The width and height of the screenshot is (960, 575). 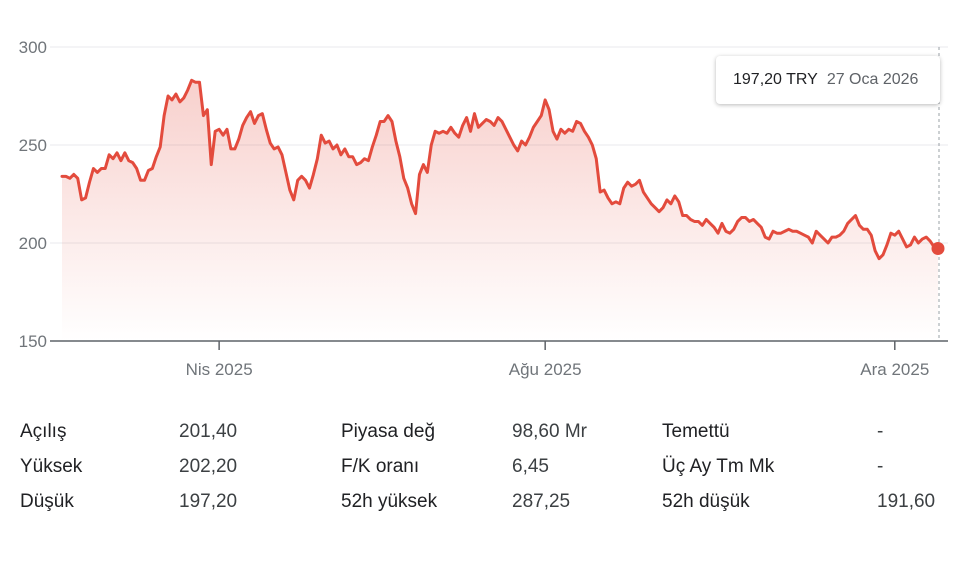 I want to click on stat-value-52w-low: 191,60, so click(x=906, y=501).